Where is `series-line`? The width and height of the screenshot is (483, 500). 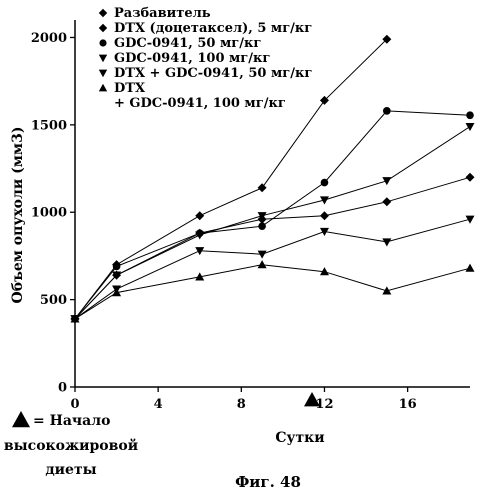
series-line is located at coordinates (272, 292).